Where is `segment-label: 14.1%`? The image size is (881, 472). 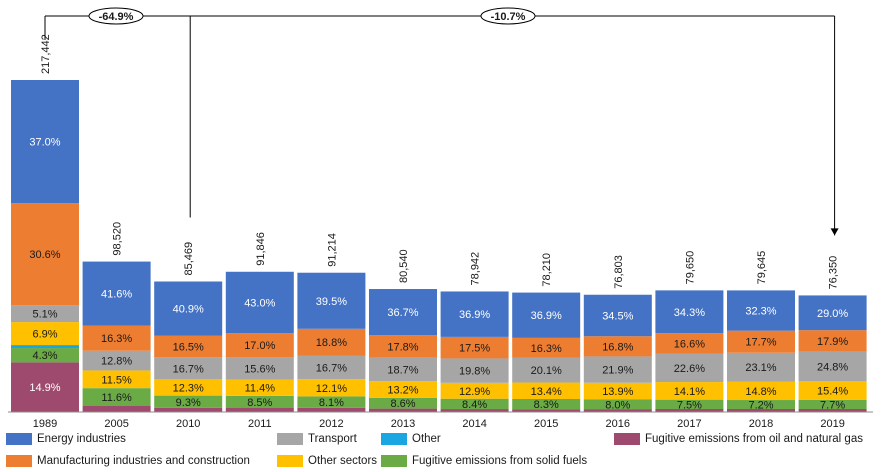
segment-label: 14.1% is located at coordinates (689, 392).